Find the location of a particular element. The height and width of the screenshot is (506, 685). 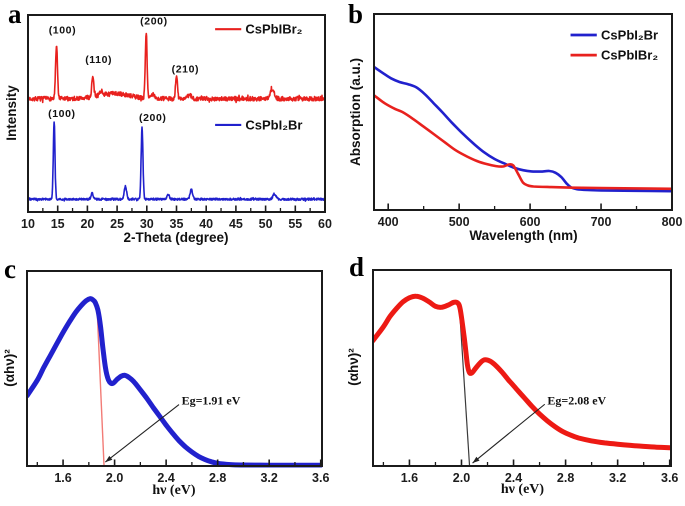

peak-label: (110) is located at coordinates (98, 60).